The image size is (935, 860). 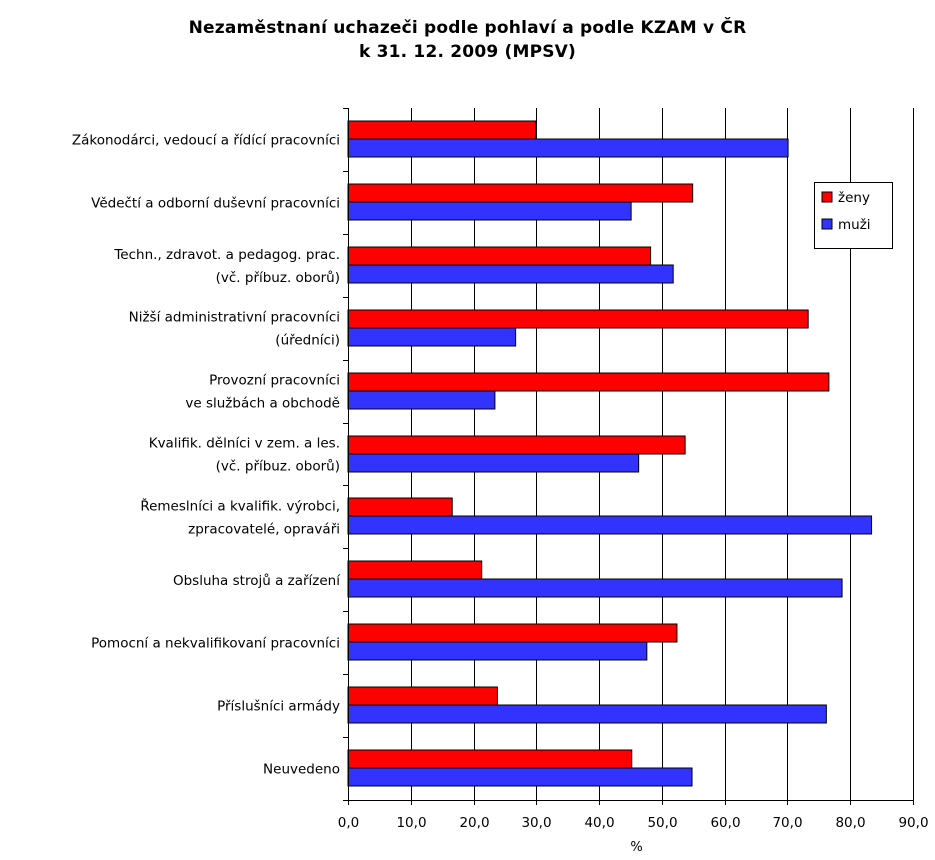 I want to click on category-label: Kvalifik. dělníci v zem. a les., so click(x=244, y=444).